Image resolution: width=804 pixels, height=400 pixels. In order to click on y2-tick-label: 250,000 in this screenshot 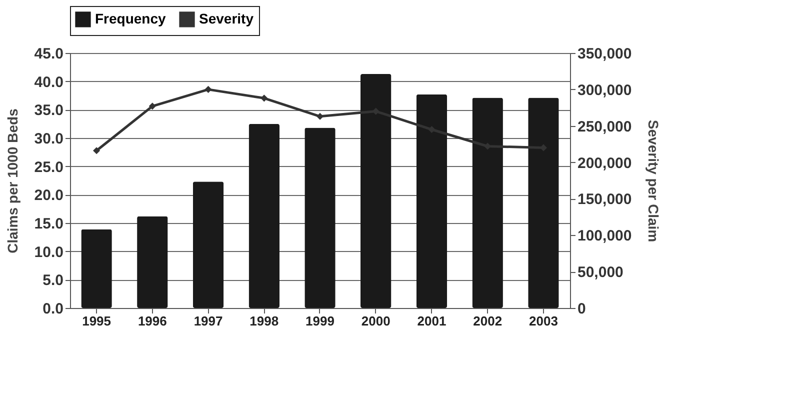, I will do `click(605, 127)`.